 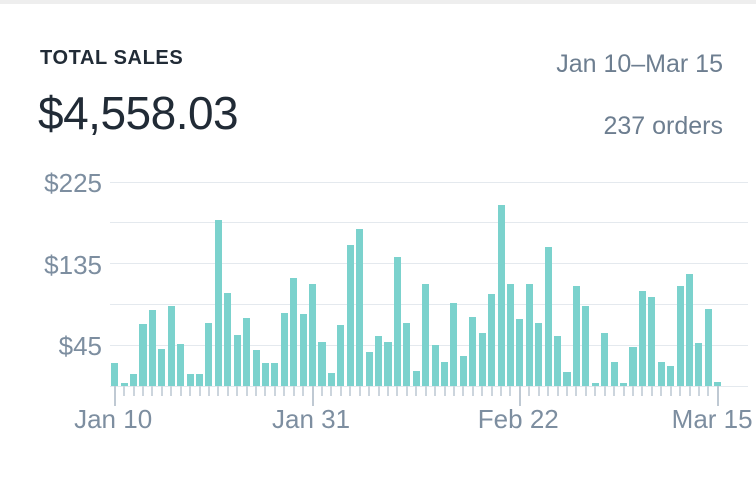 I want to click on gridline, so click(x=429, y=223).